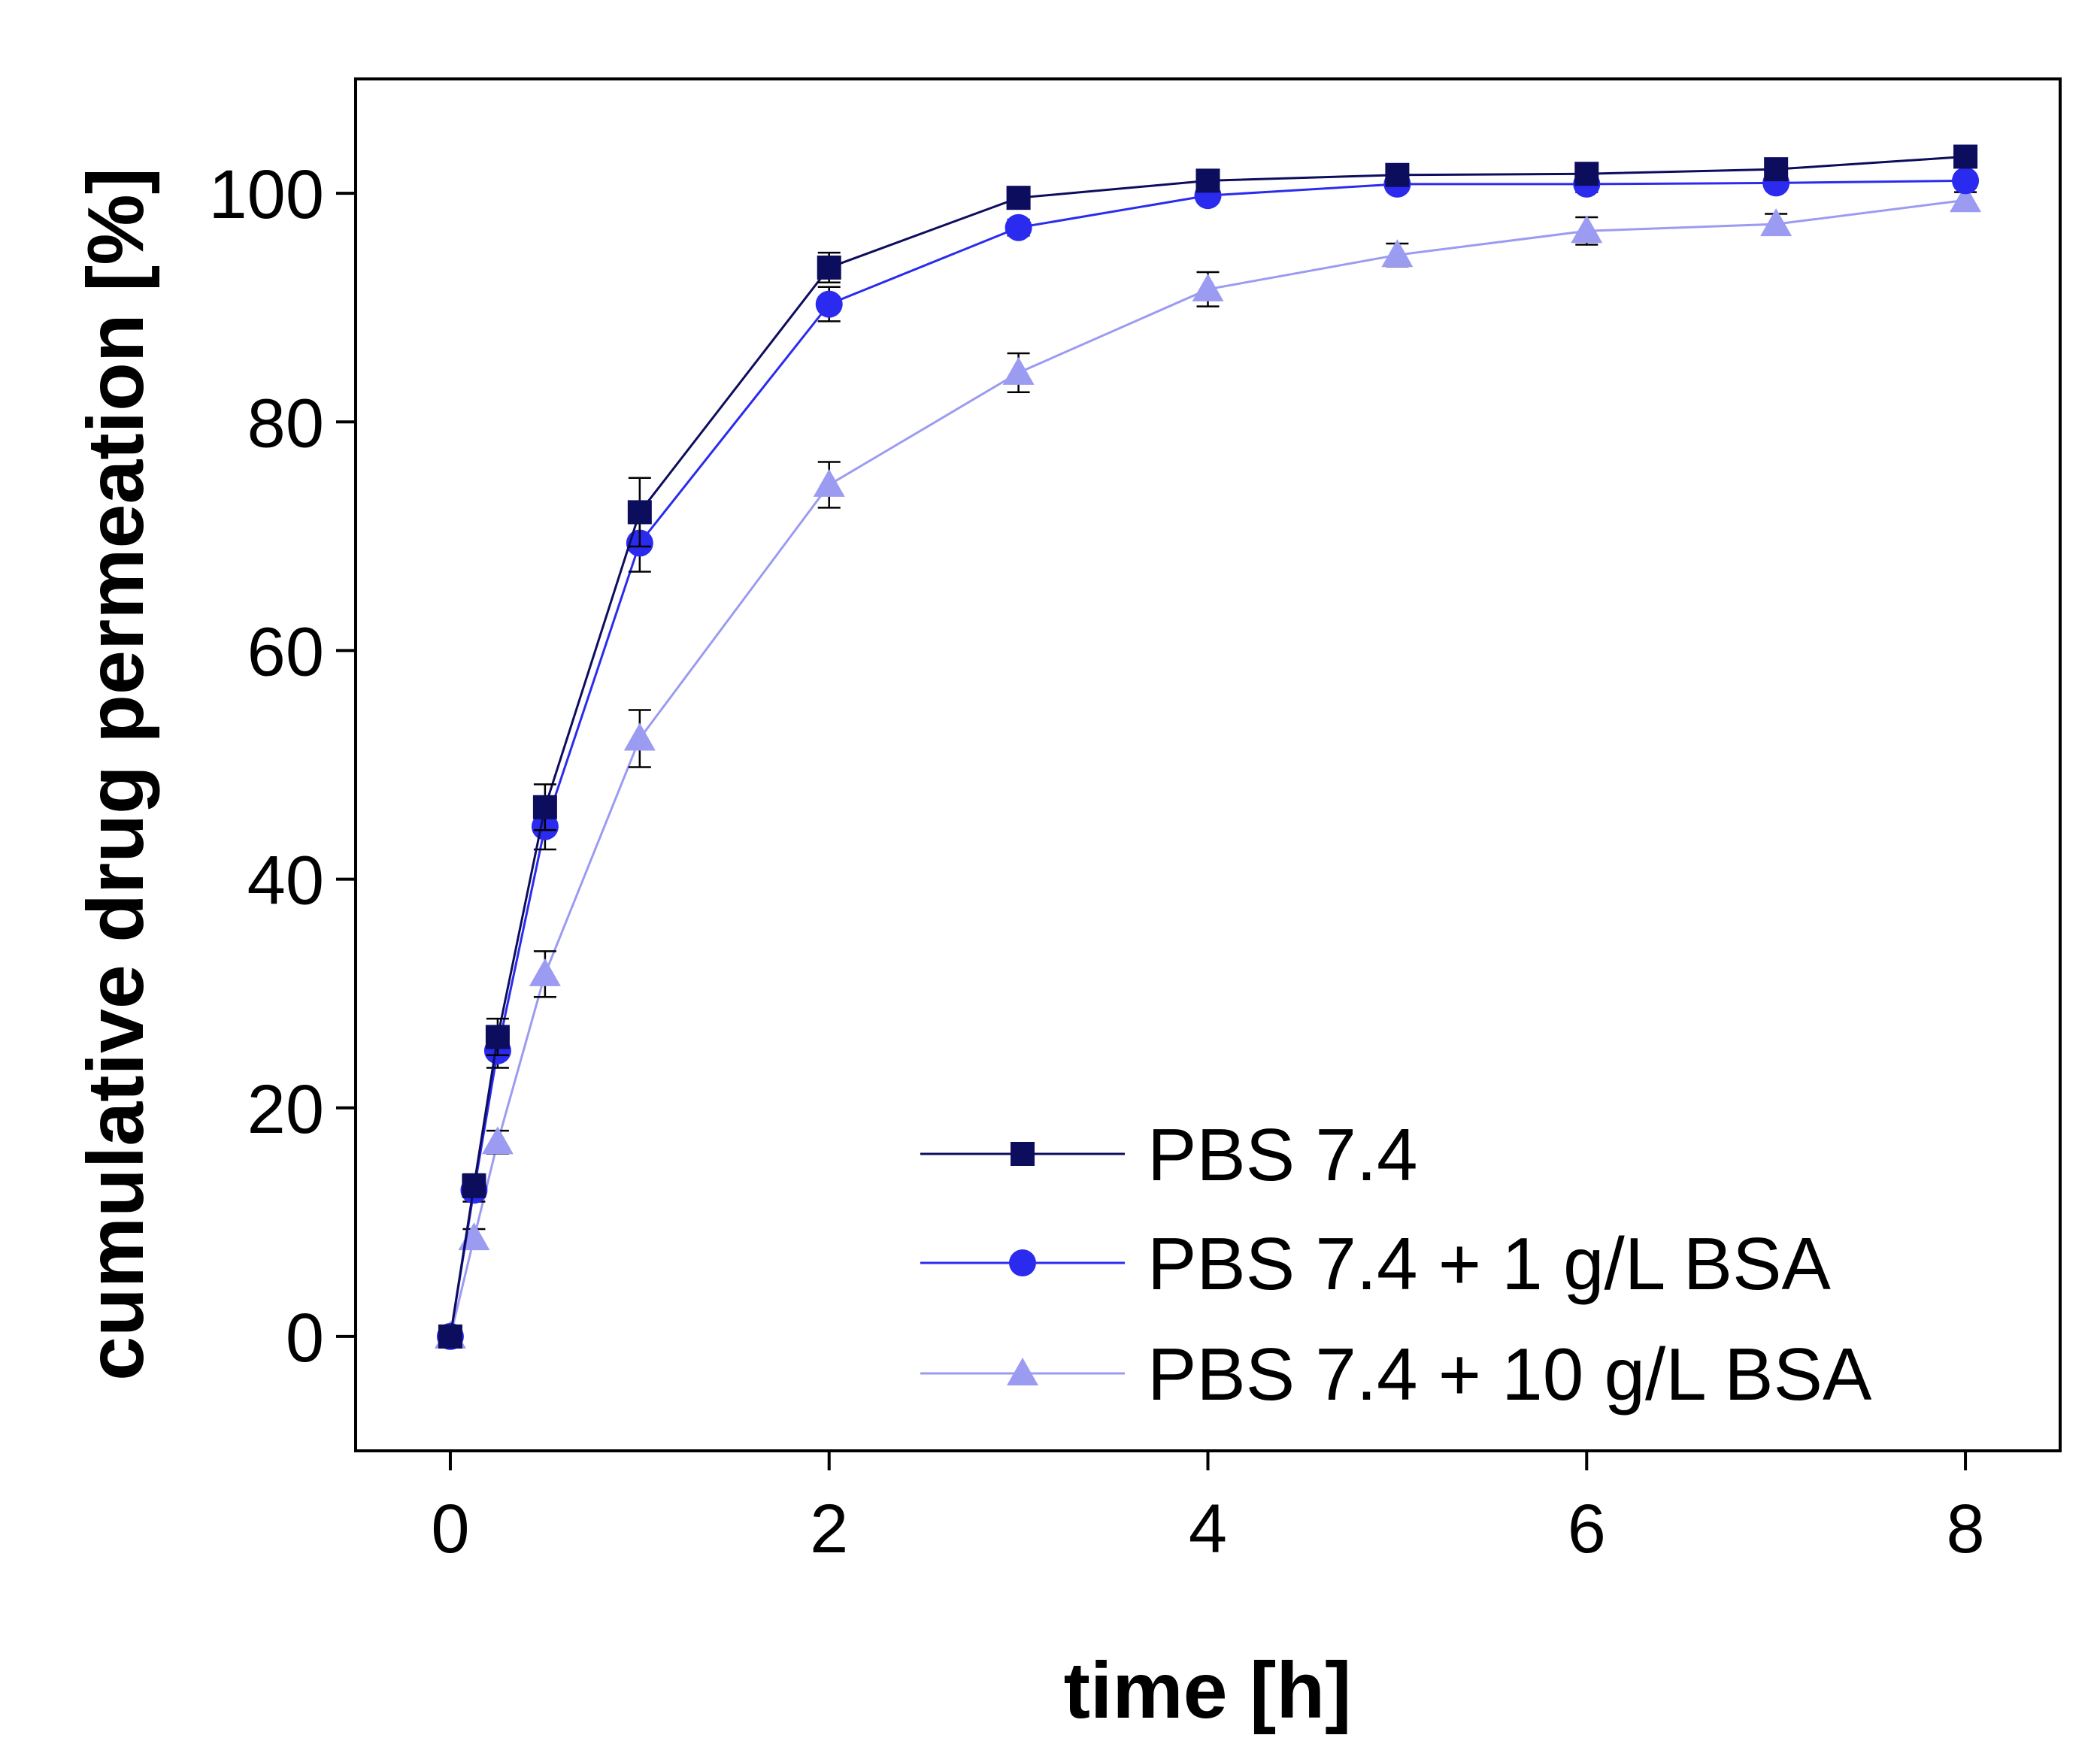  I want to click on y-tick-label: 60, so click(285, 651).